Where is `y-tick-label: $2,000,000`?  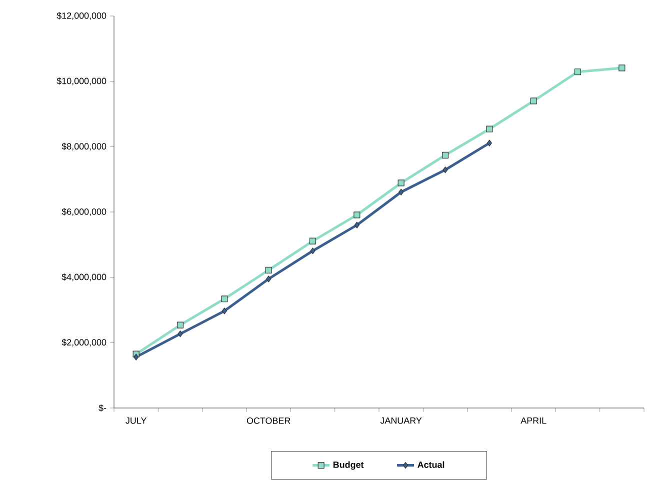
y-tick-label: $2,000,000 is located at coordinates (84, 342).